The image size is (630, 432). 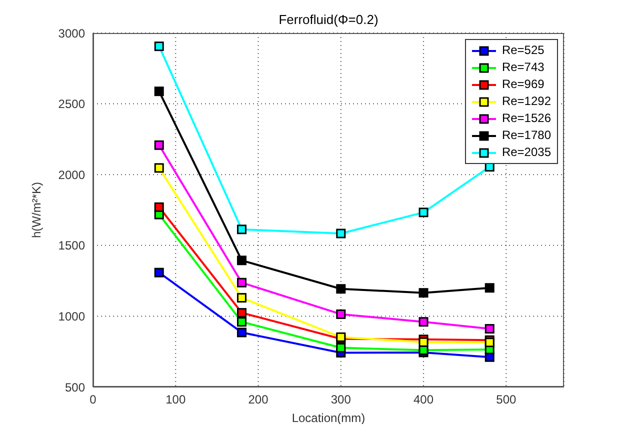 I want to click on x-tick-label: 300, so click(x=341, y=399).